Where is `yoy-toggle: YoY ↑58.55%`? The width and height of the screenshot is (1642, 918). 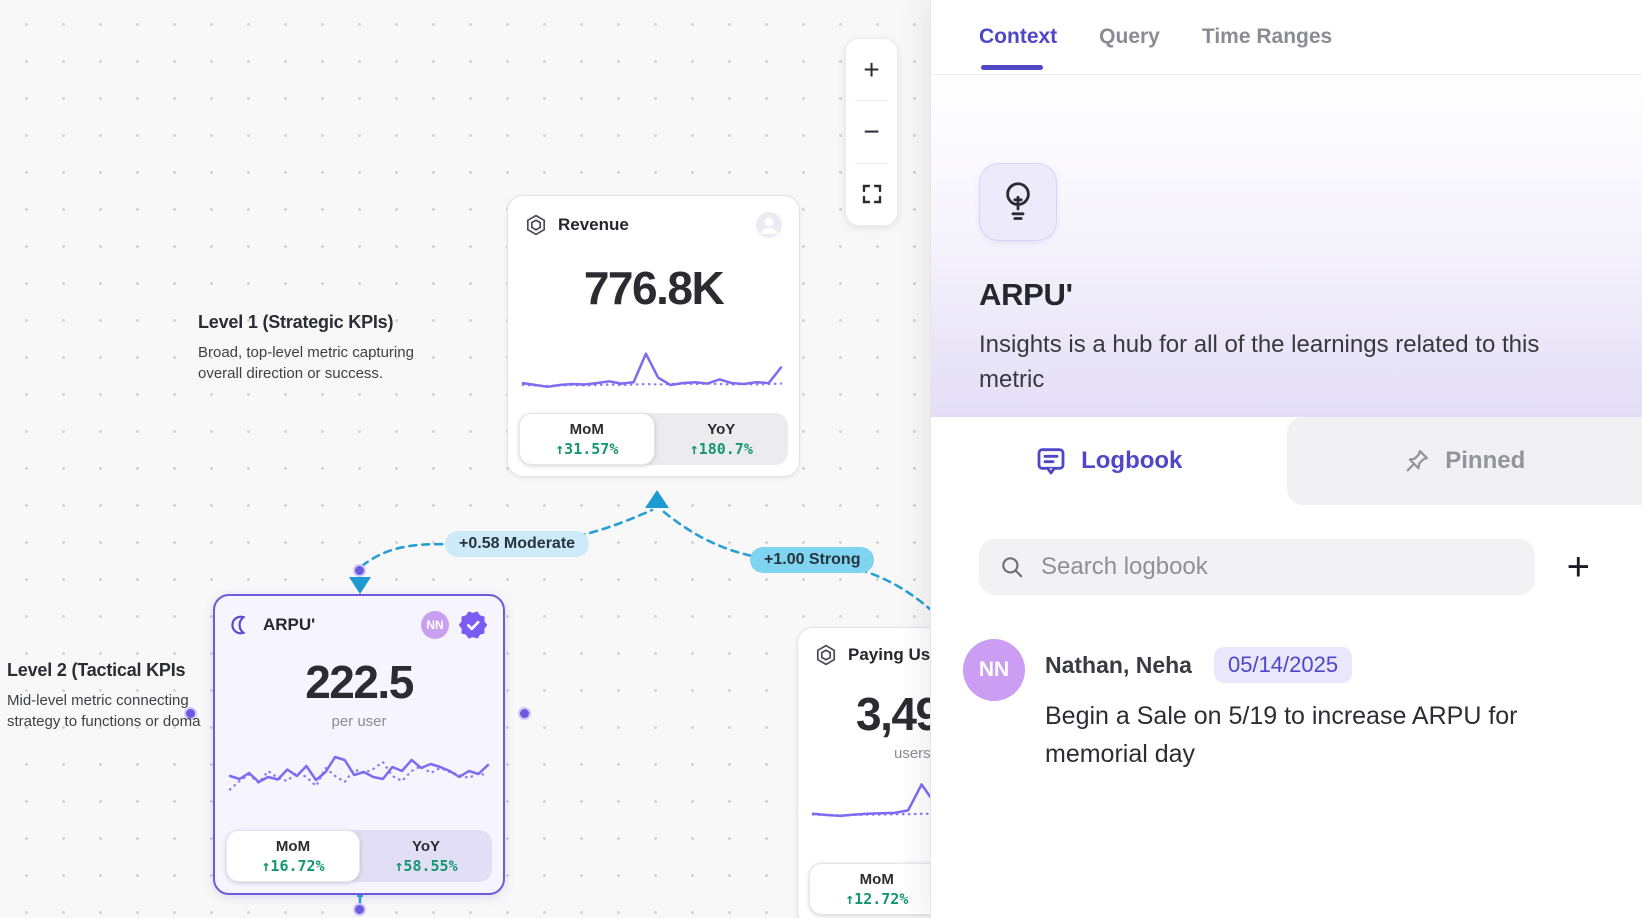 yoy-toggle: YoY ↑58.55% is located at coordinates (426, 856).